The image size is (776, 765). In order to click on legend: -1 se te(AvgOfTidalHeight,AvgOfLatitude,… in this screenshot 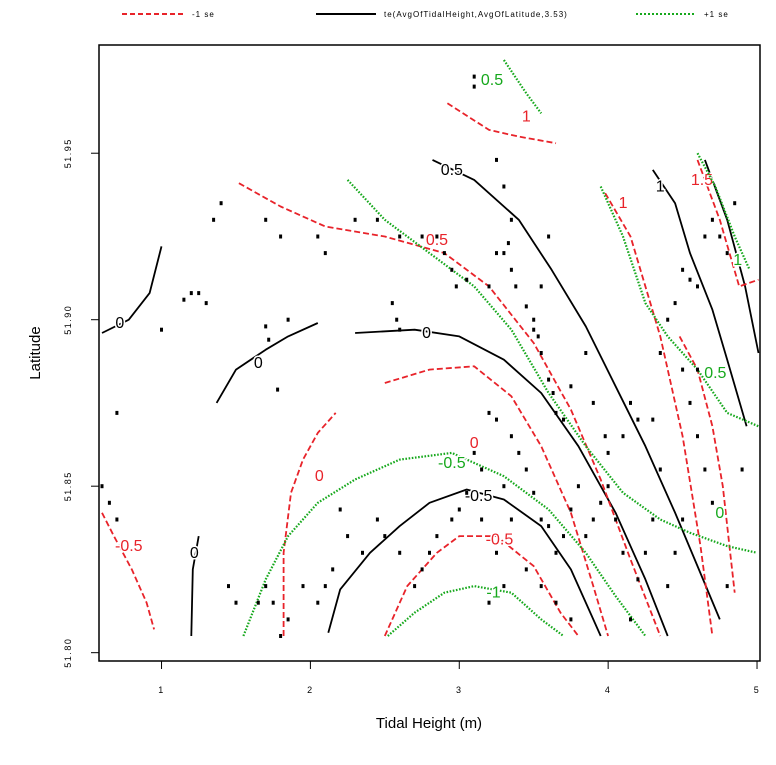, I will do `click(425, 14)`.